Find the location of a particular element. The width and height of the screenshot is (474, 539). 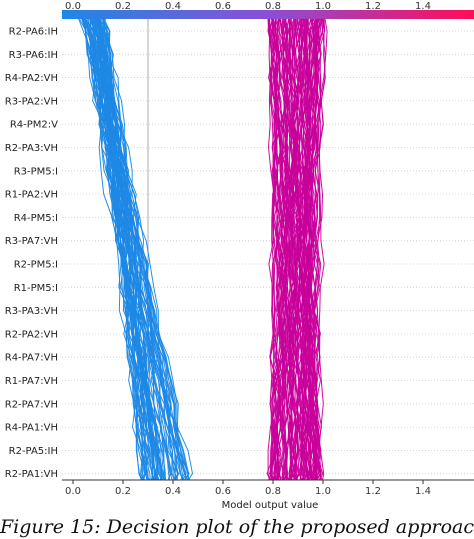

colorbar-tick-label: 0.2 is located at coordinates (123, 6).